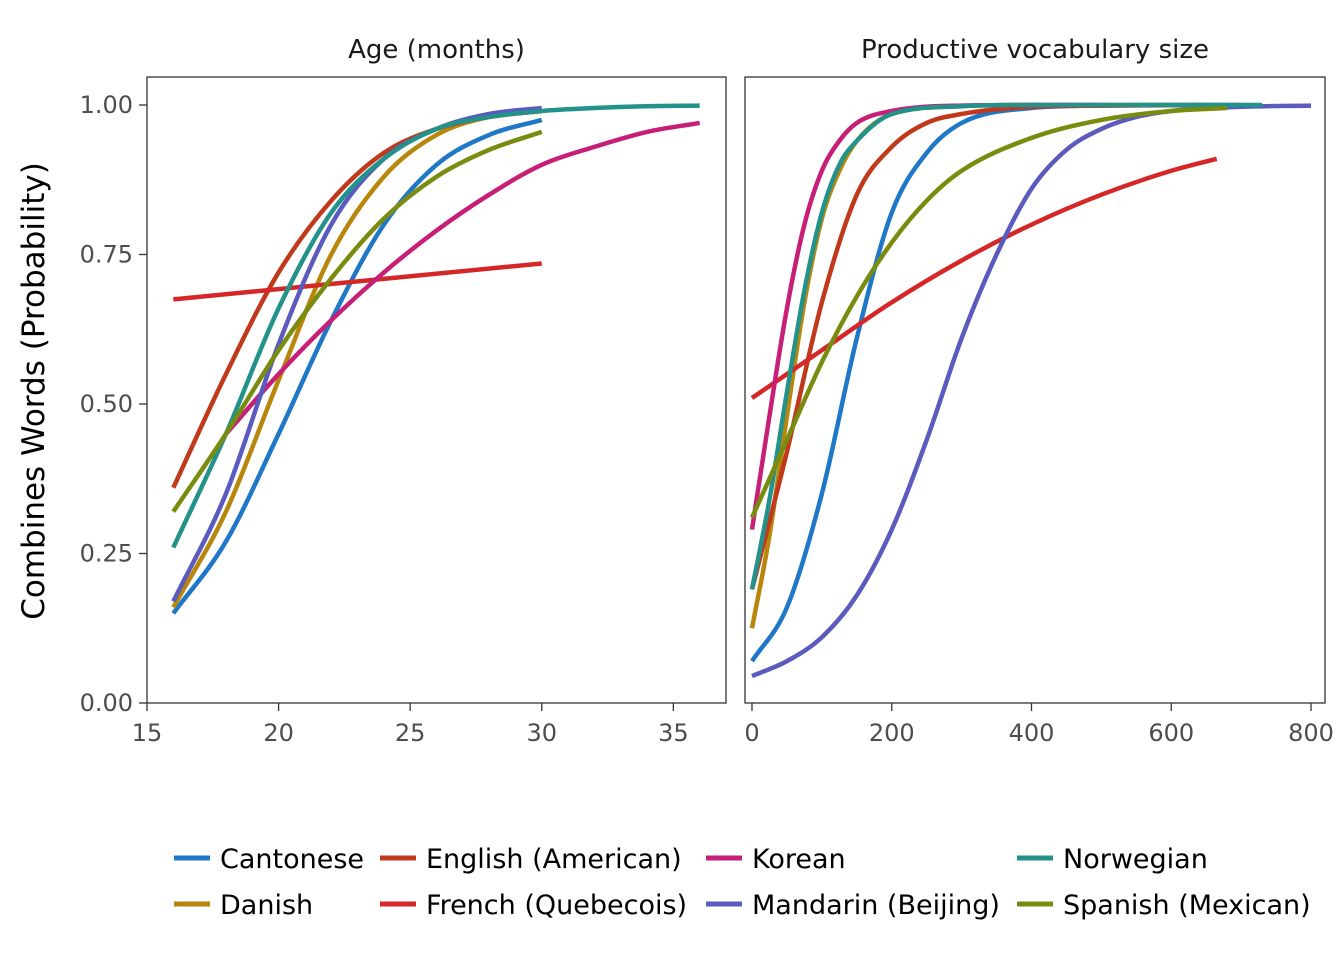 The height and width of the screenshot is (960, 1344). Describe the element at coordinates (556, 905) in the screenshot. I see `legend-label: French (Quebecois)` at that location.